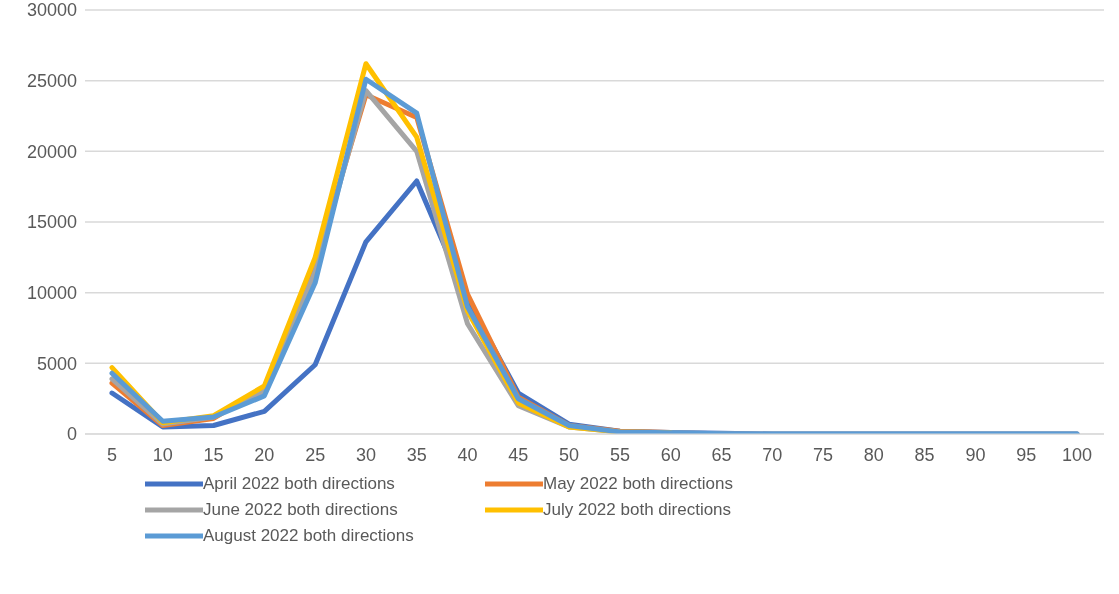  What do you see at coordinates (823, 454) in the screenshot?
I see `x-tick-label: 75` at bounding box center [823, 454].